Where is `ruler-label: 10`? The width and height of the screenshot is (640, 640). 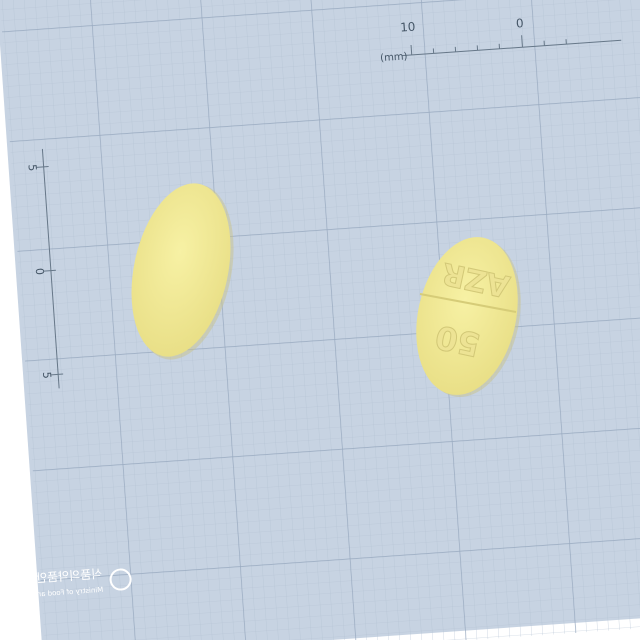 ruler-label: 10 is located at coordinates (408, 27).